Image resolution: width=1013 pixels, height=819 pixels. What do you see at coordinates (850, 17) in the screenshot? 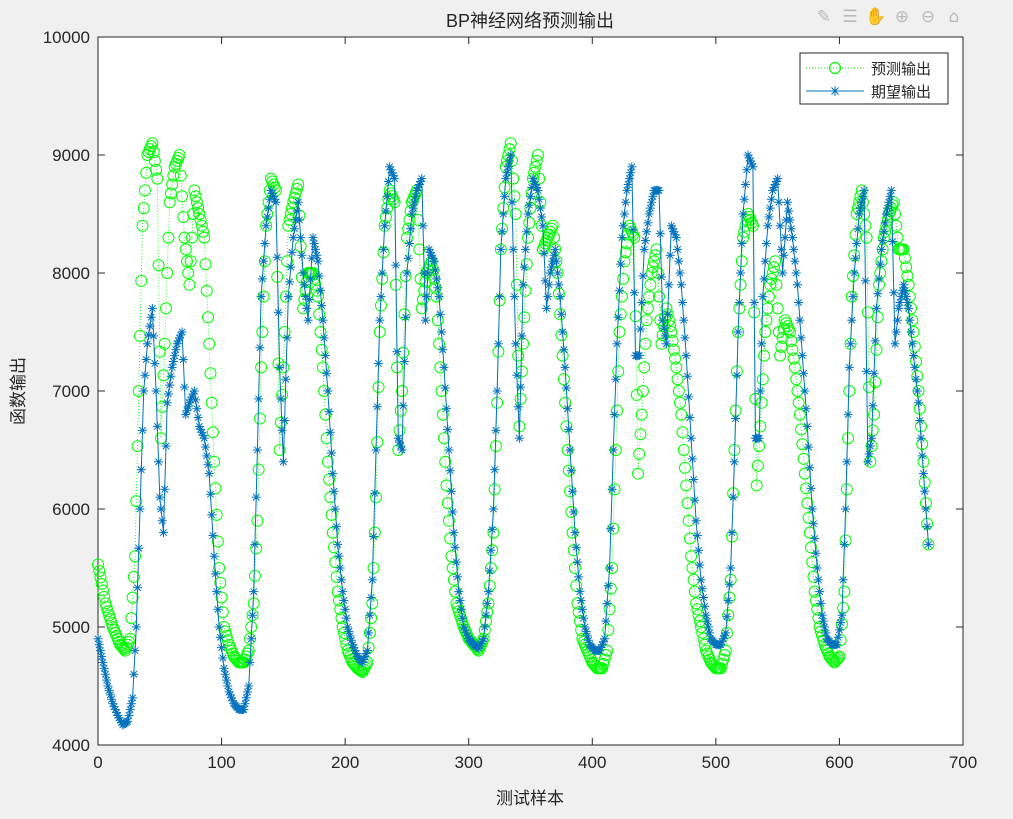
I see `data-cursor-icon: ☰` at bounding box center [850, 17].